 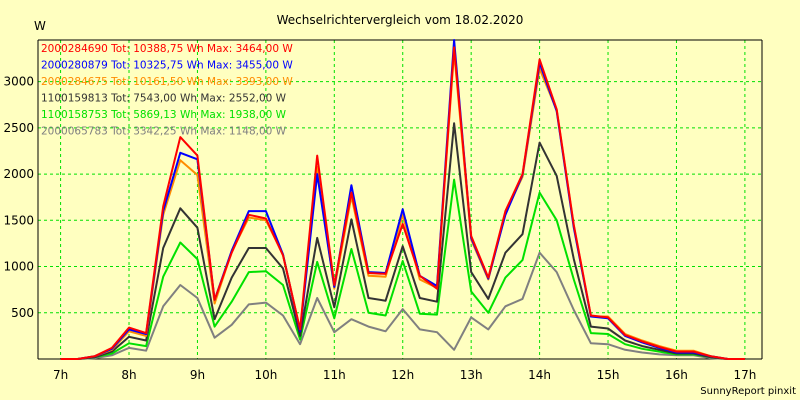 I want to click on y-tick-label: 2500, so click(x=18, y=128).